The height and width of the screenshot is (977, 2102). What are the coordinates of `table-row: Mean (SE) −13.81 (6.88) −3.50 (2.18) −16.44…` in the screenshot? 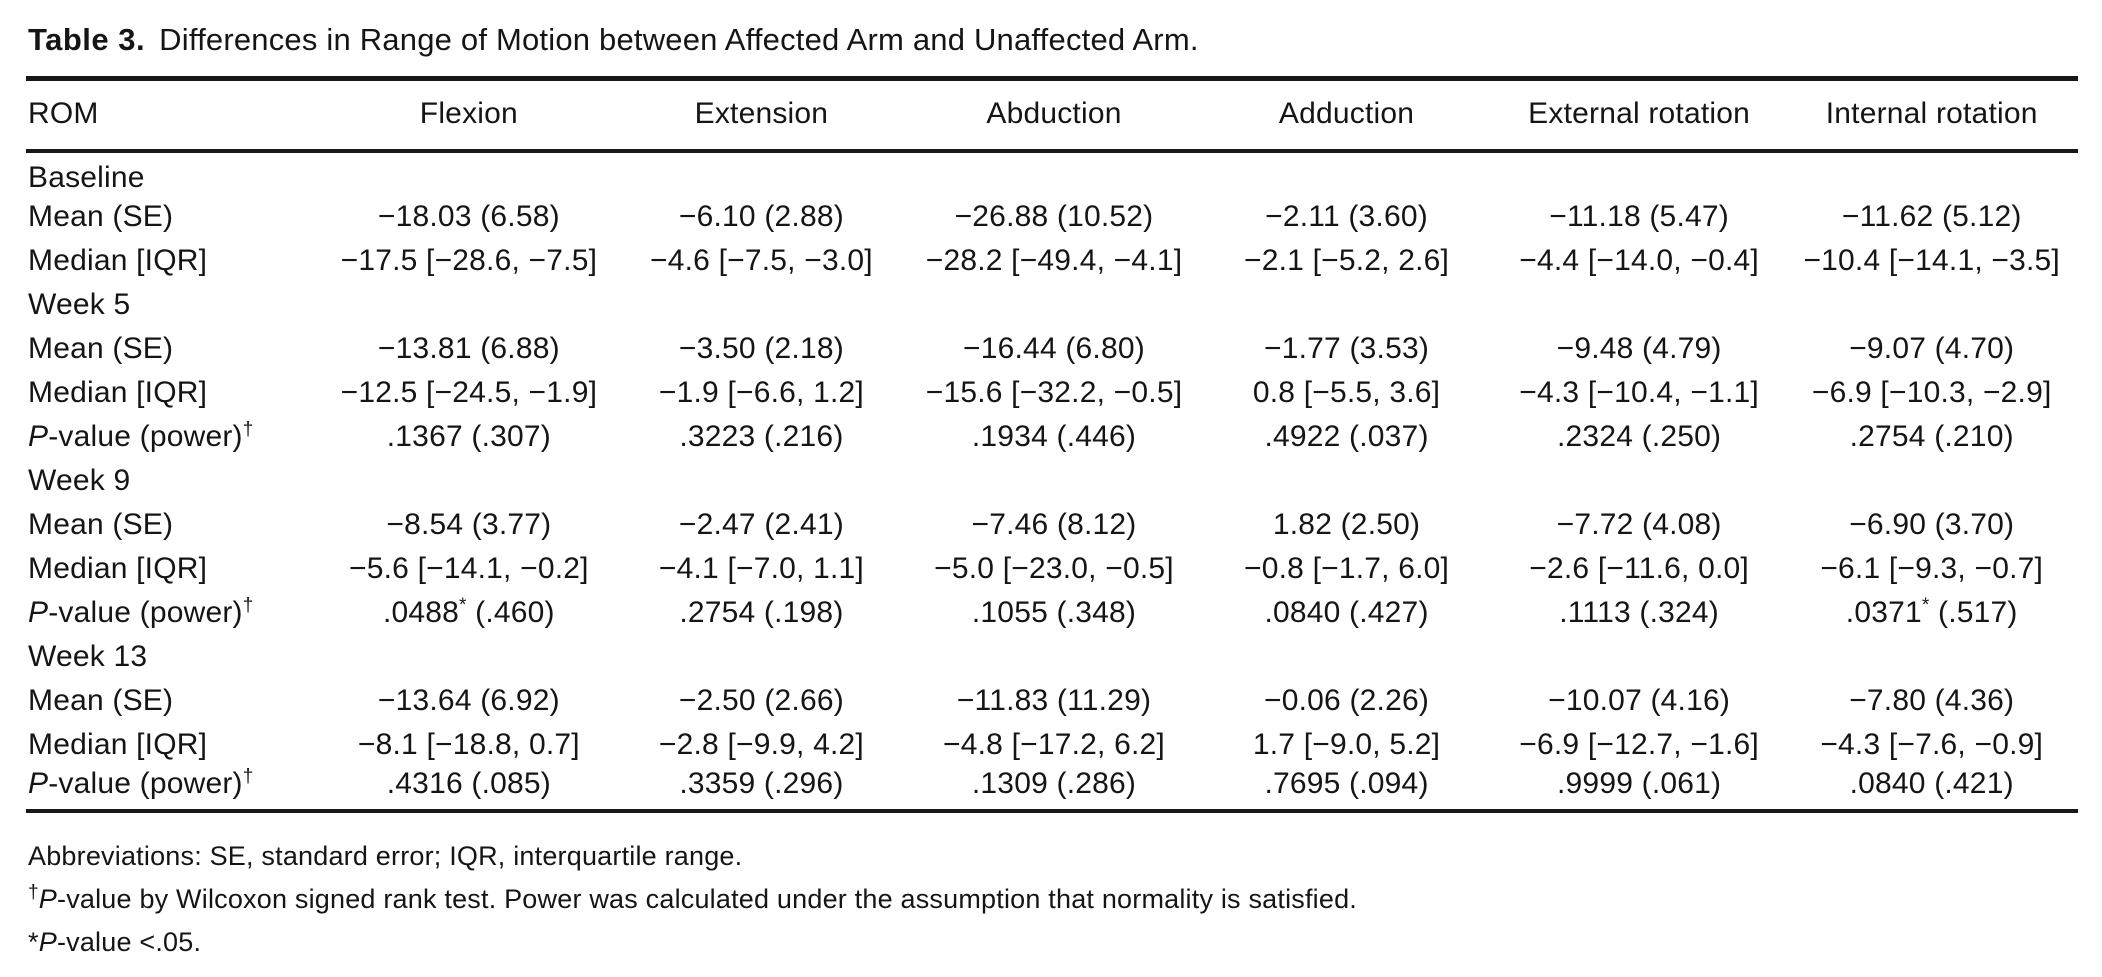 It's located at (1052, 349).